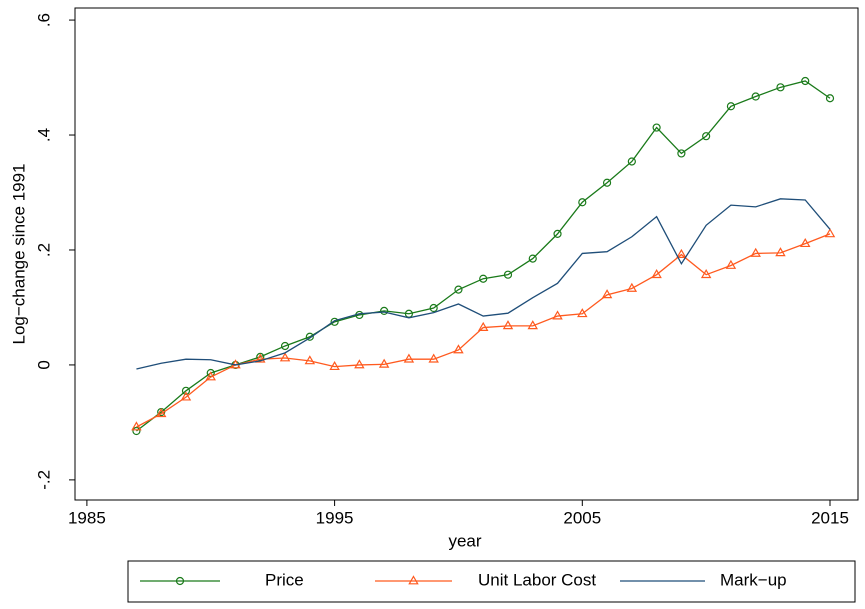  I want to click on x-tick-label: 2015, so click(830, 517).